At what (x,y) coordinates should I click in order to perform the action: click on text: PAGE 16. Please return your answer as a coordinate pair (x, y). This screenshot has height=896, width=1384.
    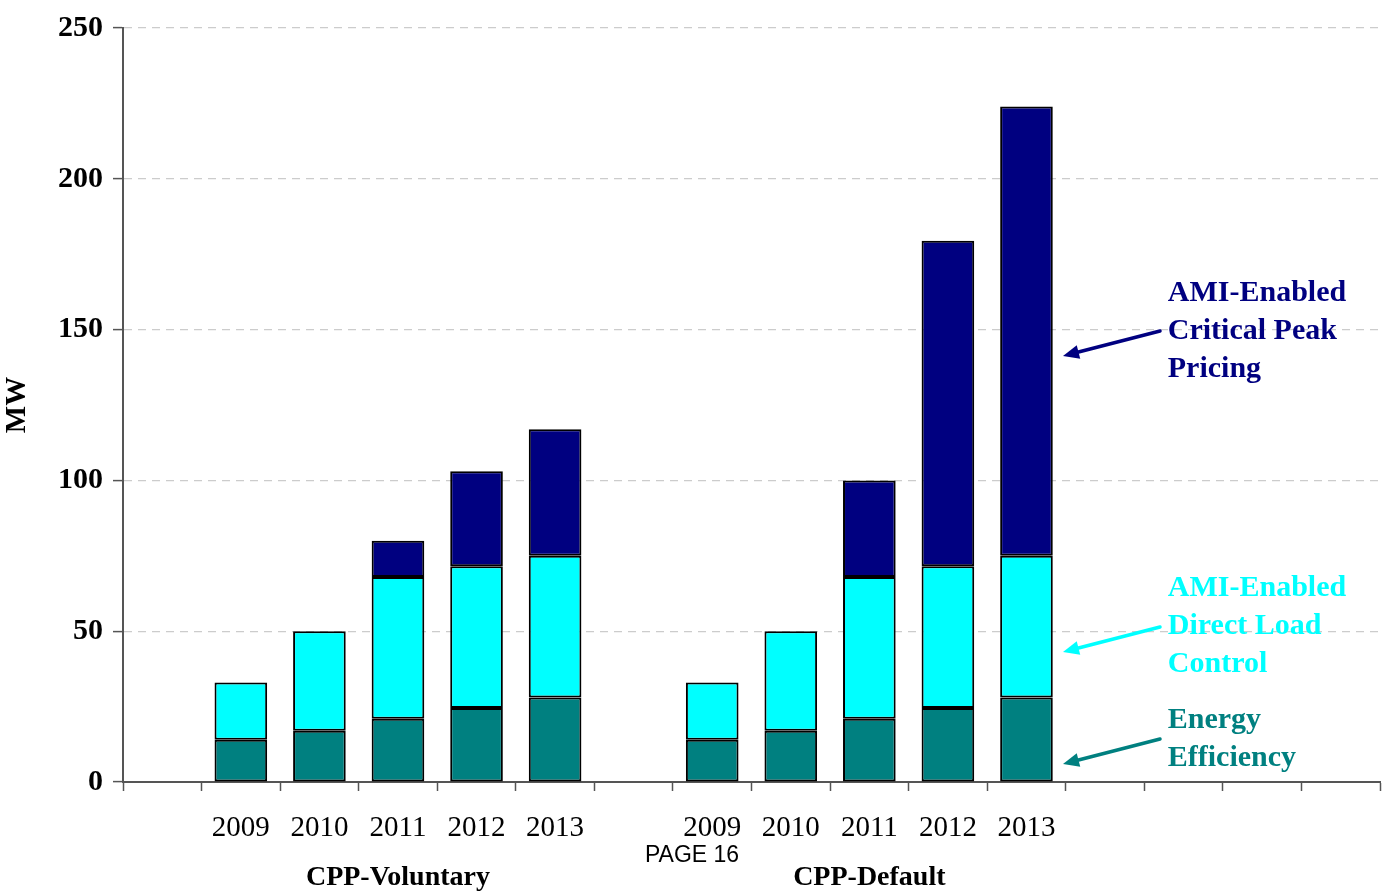
    Looking at the image, I should click on (692, 854).